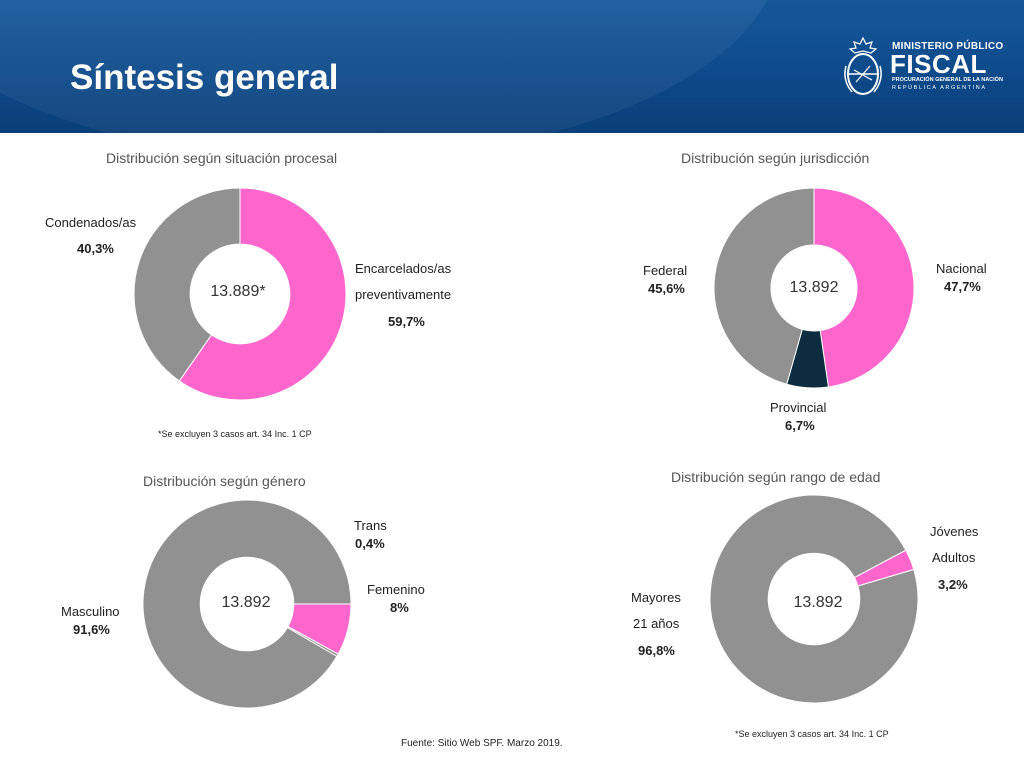 The width and height of the screenshot is (1024, 768). Describe the element at coordinates (406, 321) in the screenshot. I see `chart-1-value-encarcelados: 59,7%` at that location.